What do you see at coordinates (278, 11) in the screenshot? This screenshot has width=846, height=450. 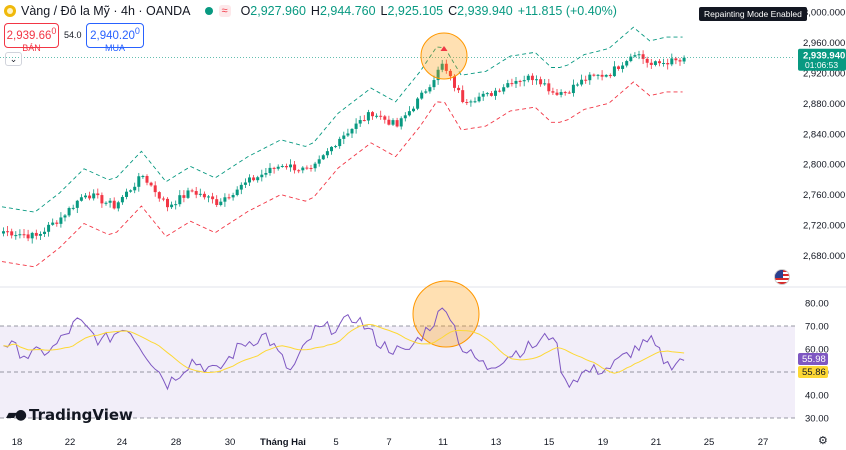 I see `open-value: 2,927.960` at bounding box center [278, 11].